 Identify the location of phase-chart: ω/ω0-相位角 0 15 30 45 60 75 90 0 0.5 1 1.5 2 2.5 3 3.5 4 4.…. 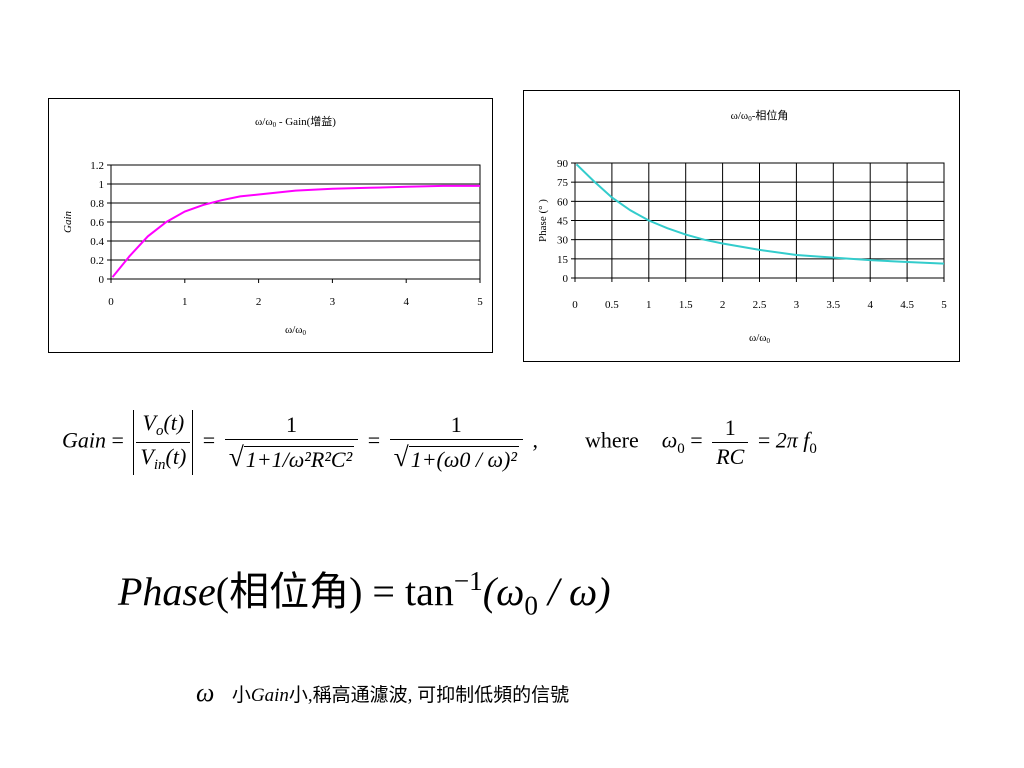
(742, 226).